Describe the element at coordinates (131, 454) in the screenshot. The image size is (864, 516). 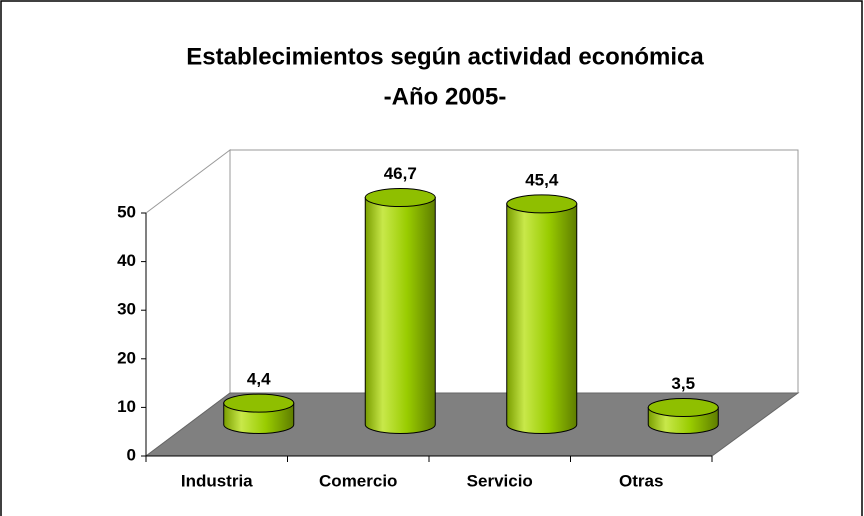
I see `y-tick-label: 0` at that location.